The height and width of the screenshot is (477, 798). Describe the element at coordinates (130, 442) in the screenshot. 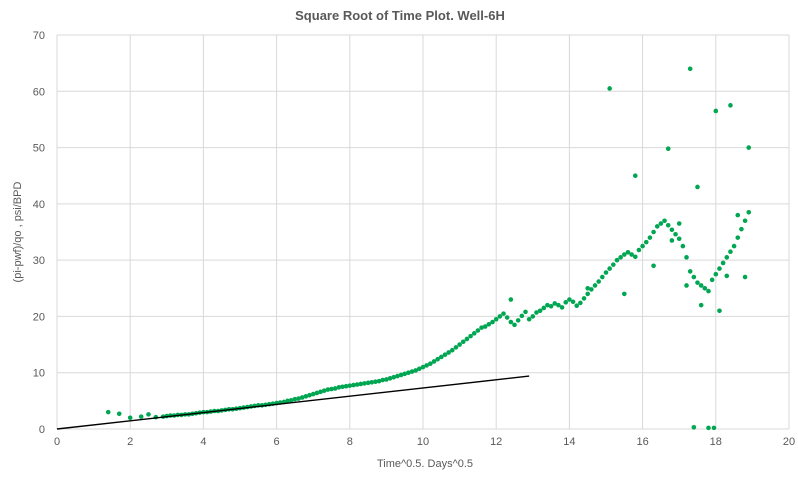

I see `x-tick-label: 2` at that location.